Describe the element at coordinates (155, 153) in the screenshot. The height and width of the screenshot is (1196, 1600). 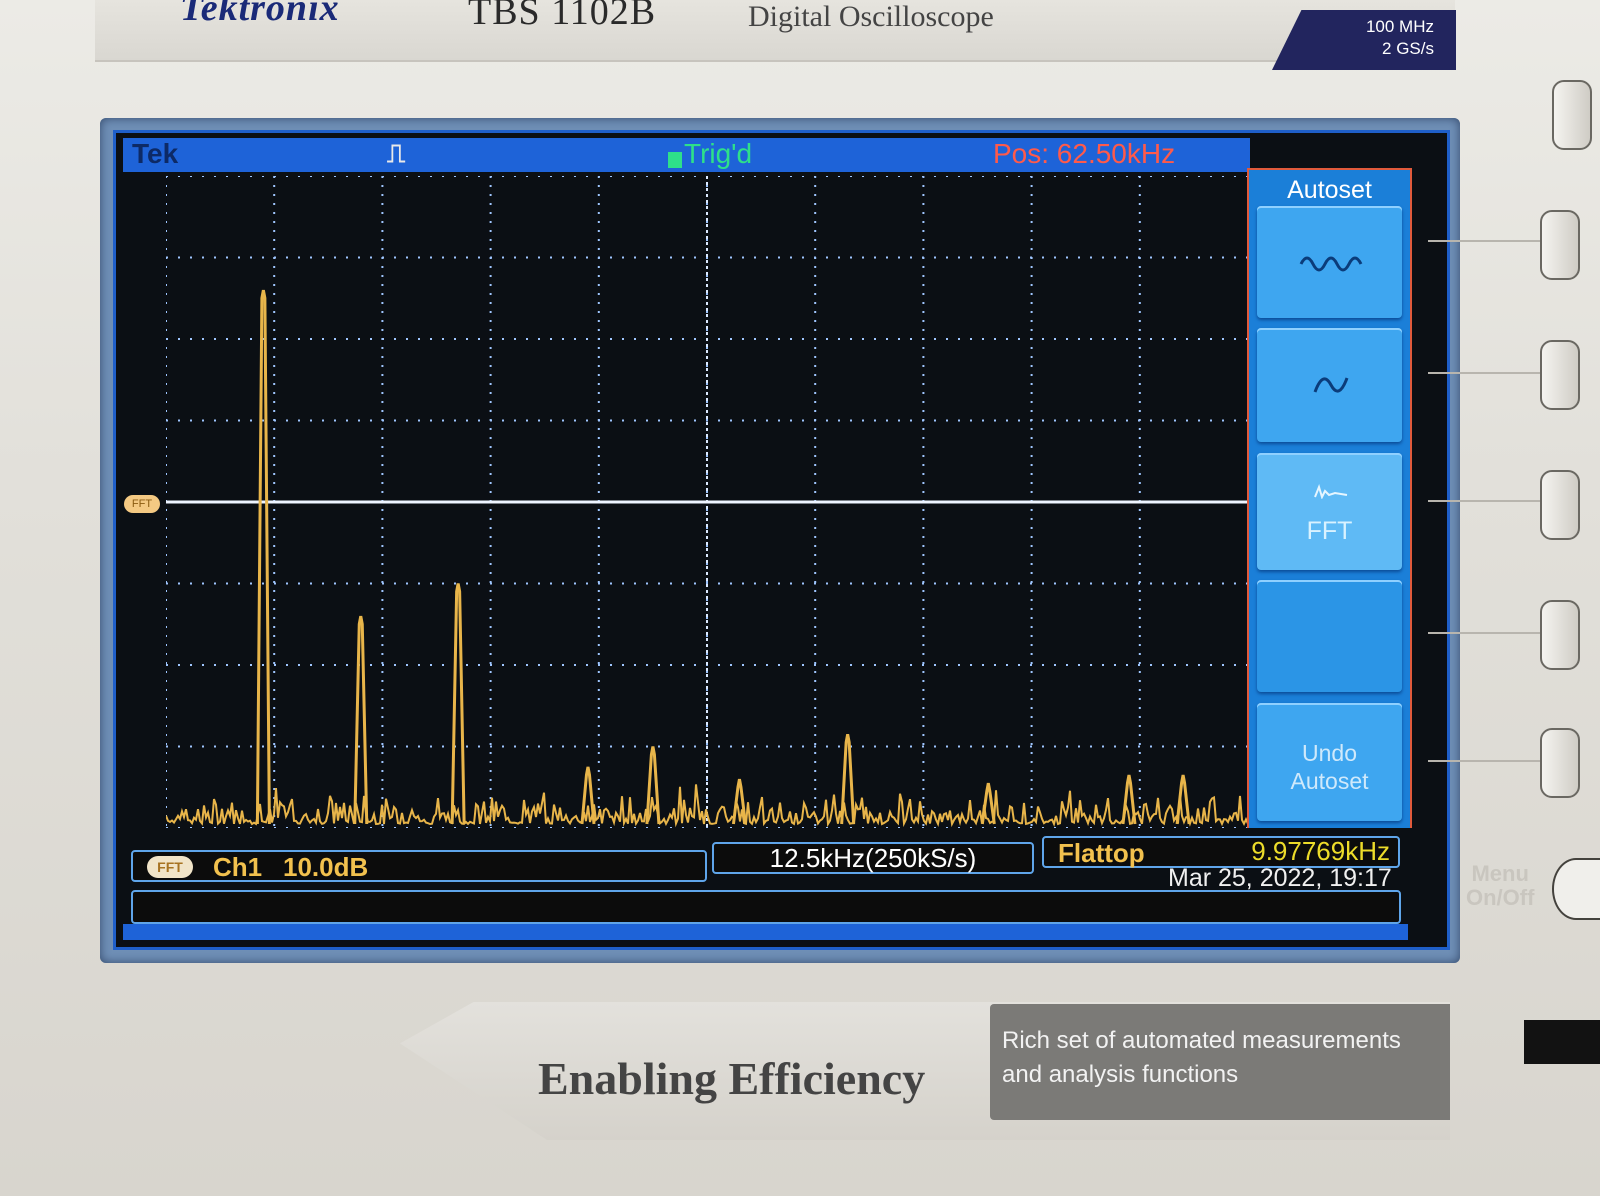
I see `tek-logo: Tek` at that location.